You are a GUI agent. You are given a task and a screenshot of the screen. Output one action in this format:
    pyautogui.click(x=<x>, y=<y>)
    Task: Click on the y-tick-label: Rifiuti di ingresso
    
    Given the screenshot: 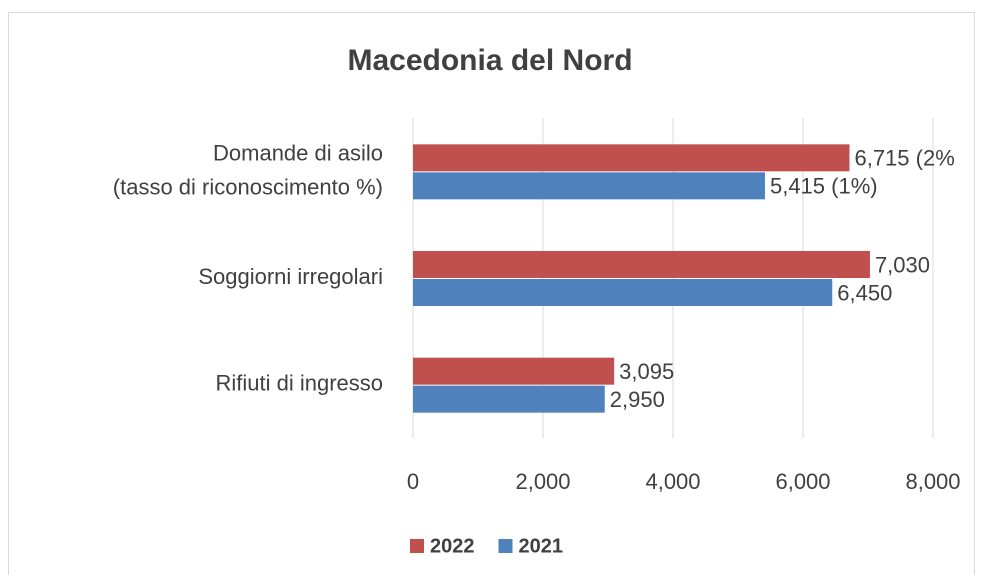 What is the action you would take?
    pyautogui.click(x=299, y=382)
    